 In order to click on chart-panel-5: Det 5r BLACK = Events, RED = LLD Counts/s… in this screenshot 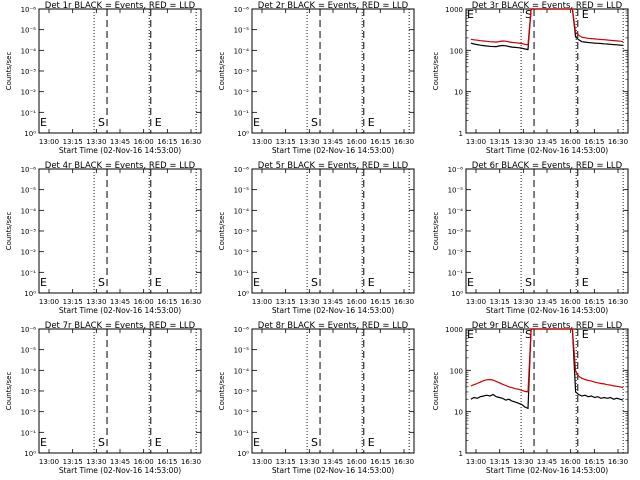, I will do `click(316, 238)`.